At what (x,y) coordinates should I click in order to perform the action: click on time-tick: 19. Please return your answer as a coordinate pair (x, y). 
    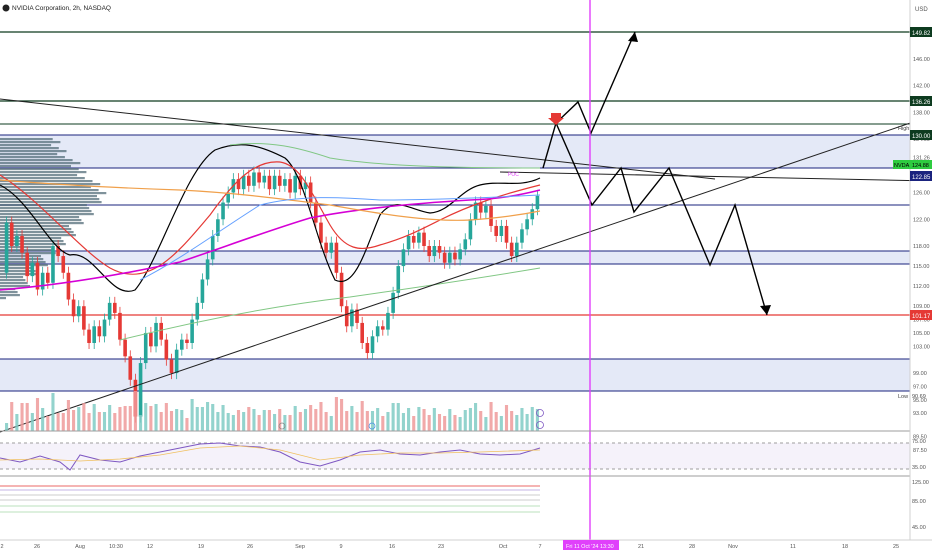
    Looking at the image, I should click on (201, 547).